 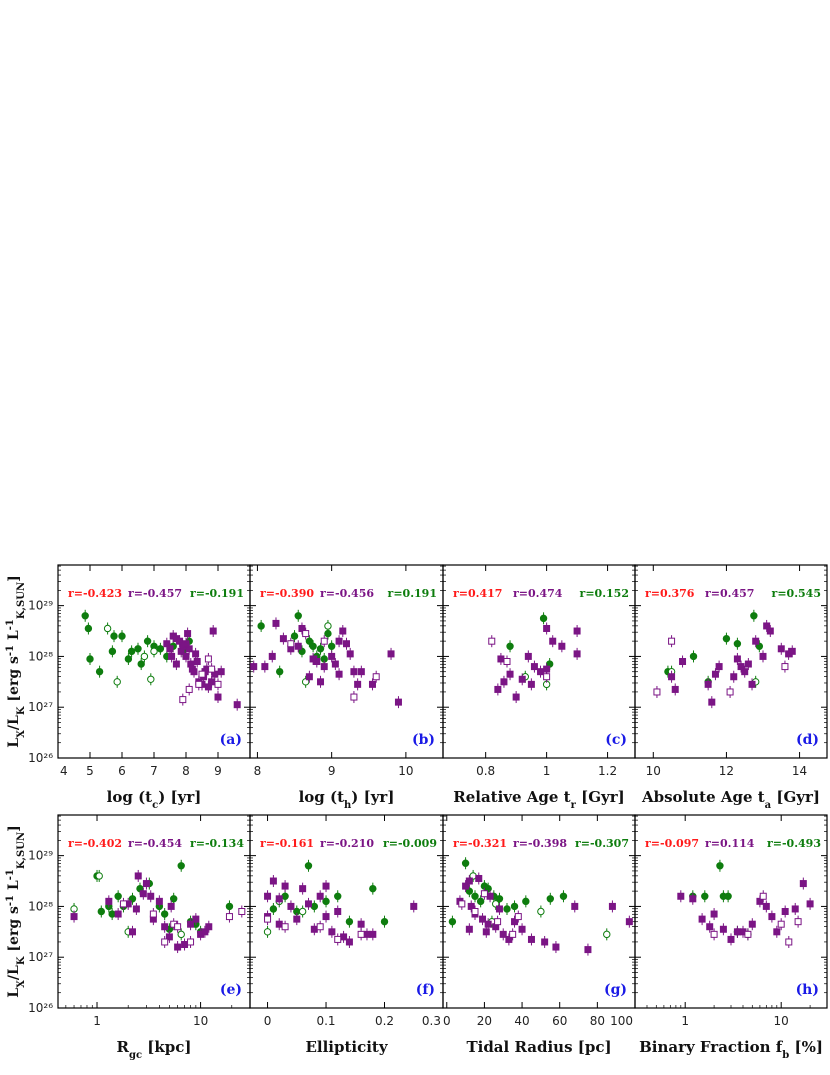 I want to click on x-axis-label-text: R, so click(x=123, y=1047).